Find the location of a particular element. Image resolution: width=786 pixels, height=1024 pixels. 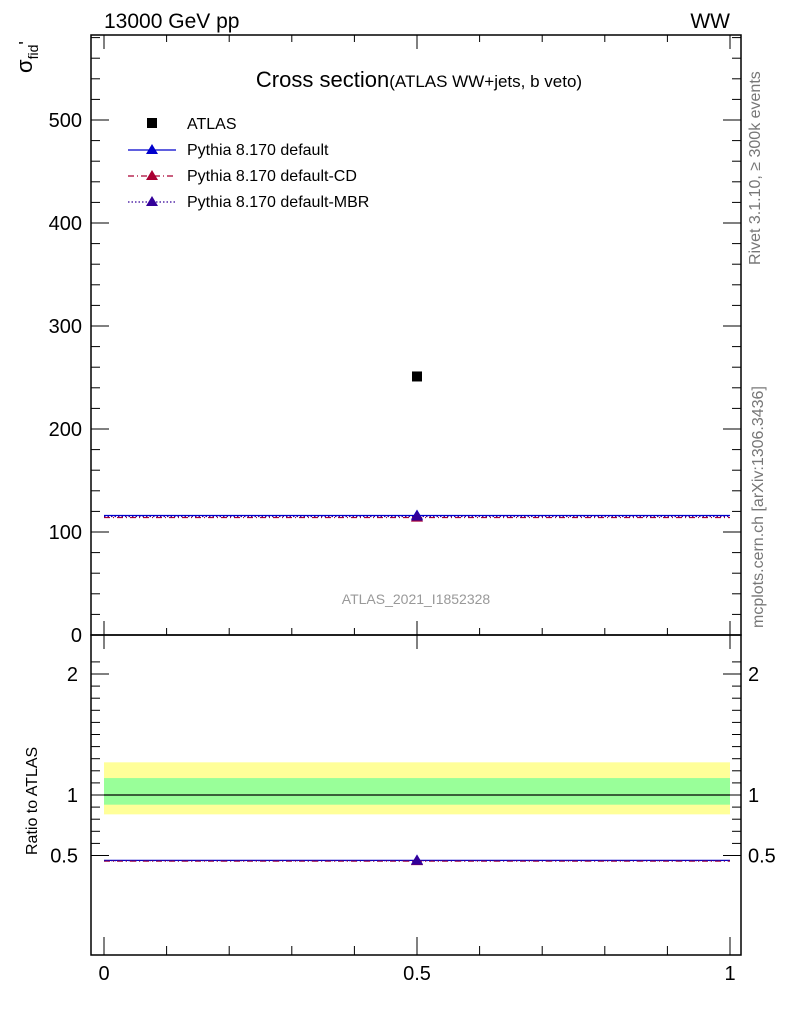

legend-label-cd: Pythia 8.170 default-CD is located at coordinates (272, 176).